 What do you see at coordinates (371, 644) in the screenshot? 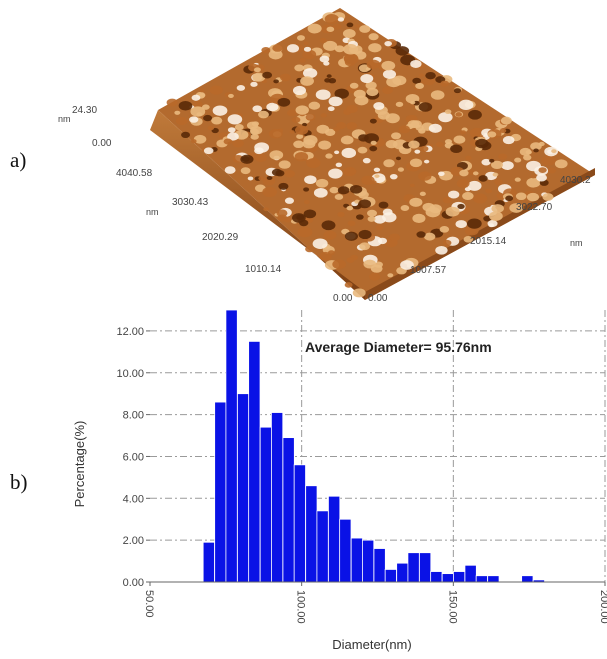
I see `x-axis-title: Diameter(nm)` at bounding box center [371, 644].